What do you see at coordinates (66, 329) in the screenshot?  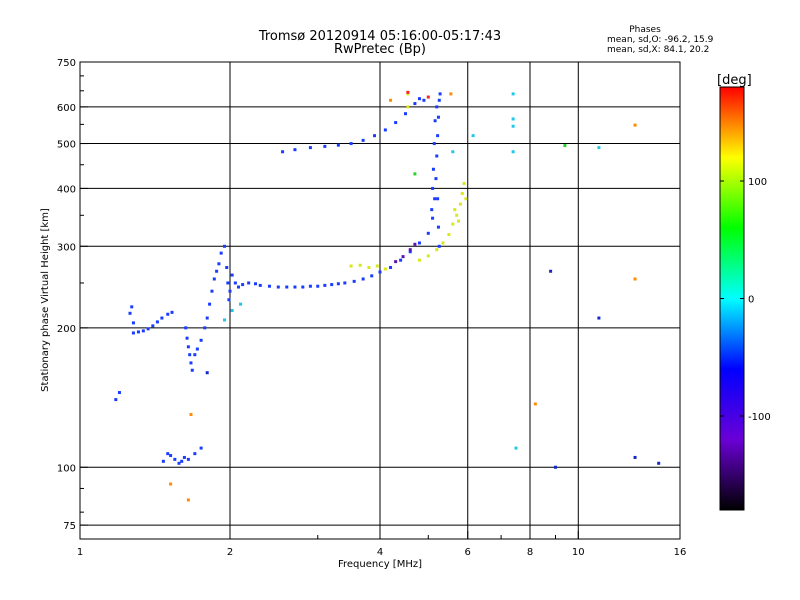 I see `y-tick-label: 200` at bounding box center [66, 329].